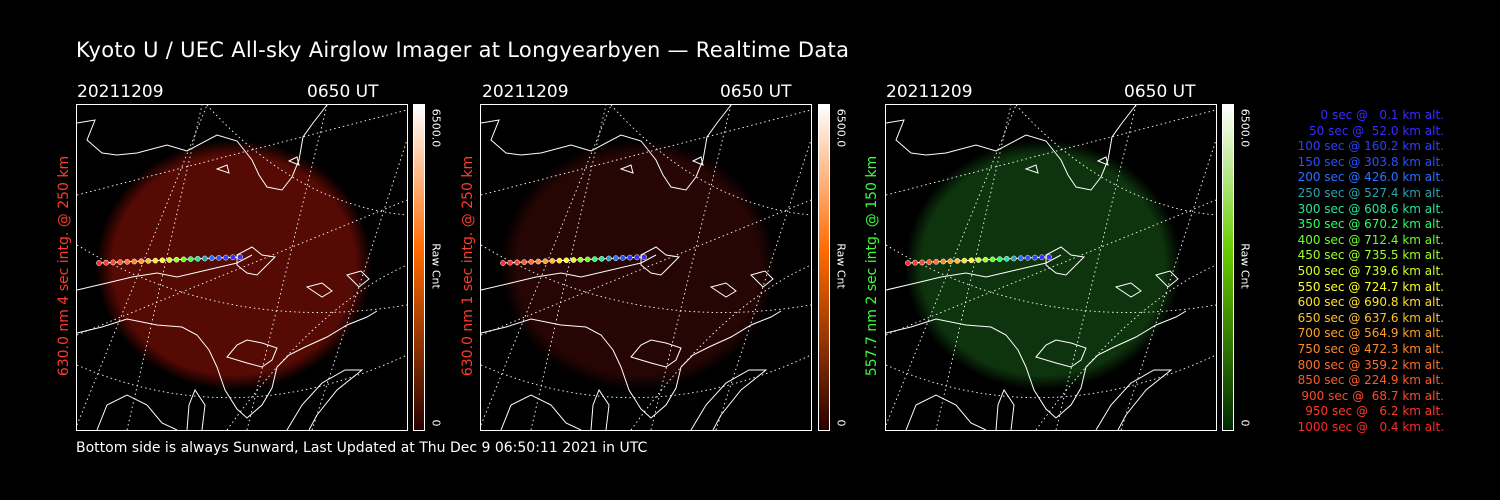 This screenshot has height=500, width=1500. What do you see at coordinates (1160, 92) in the screenshot?
I see `panel-3-time: 0650 UT` at bounding box center [1160, 92].